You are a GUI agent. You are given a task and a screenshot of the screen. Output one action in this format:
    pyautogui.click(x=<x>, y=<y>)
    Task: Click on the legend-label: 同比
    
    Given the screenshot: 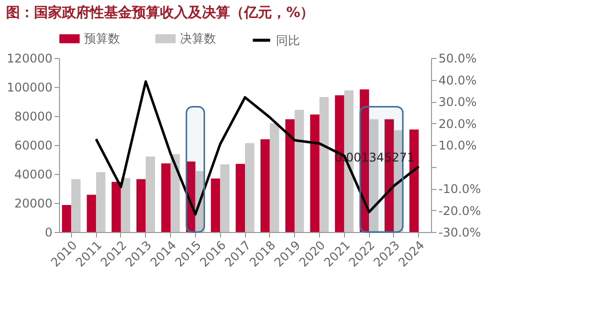 What is the action you would take?
    pyautogui.click(x=288, y=40)
    